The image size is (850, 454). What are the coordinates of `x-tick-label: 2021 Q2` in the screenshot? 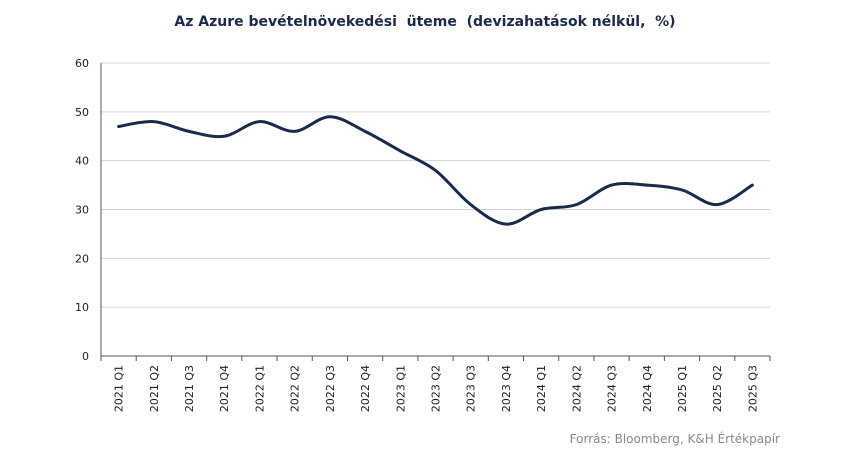 It's located at (154, 388).